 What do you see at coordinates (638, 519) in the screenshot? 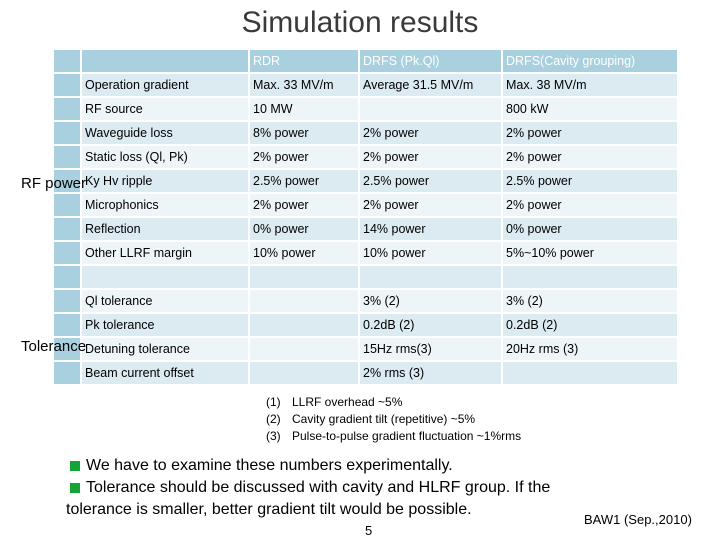
I see `conference-label: BAW1 (Sep.,2010)` at bounding box center [638, 519].